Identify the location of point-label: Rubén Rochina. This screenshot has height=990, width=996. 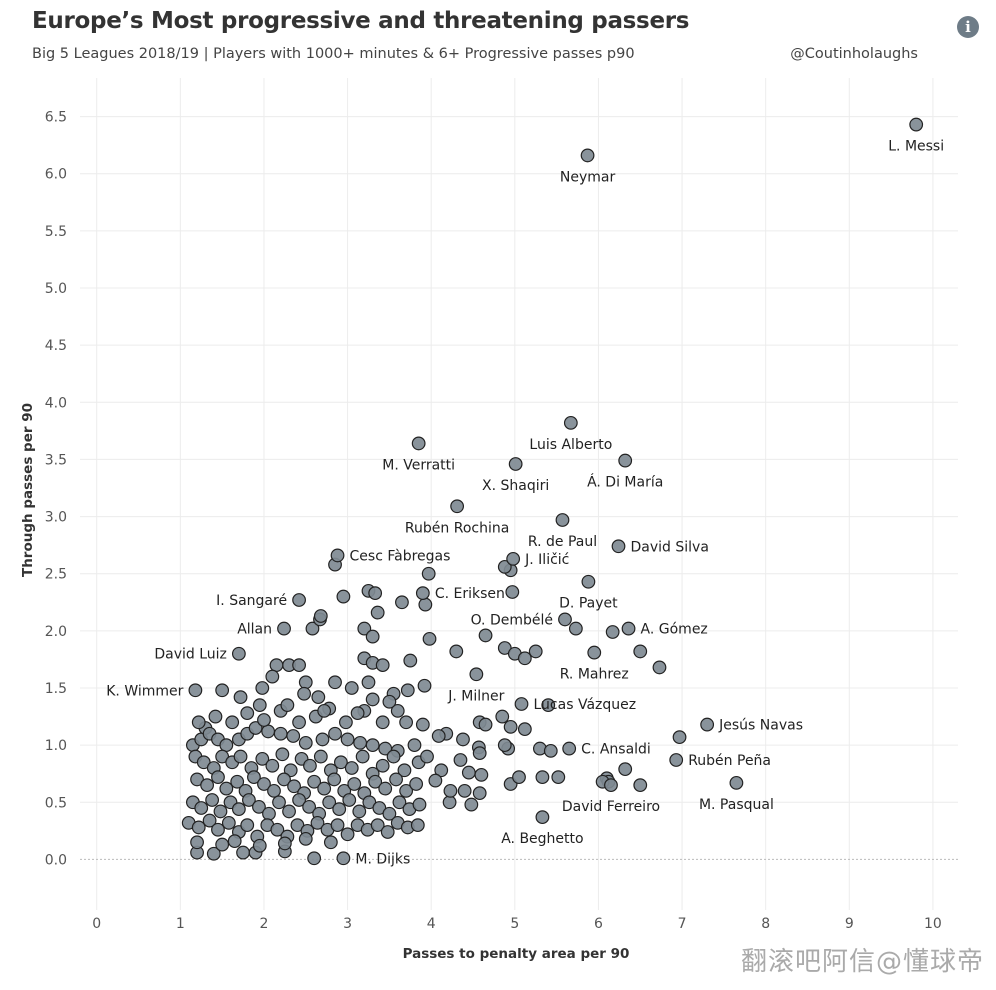
(457, 528).